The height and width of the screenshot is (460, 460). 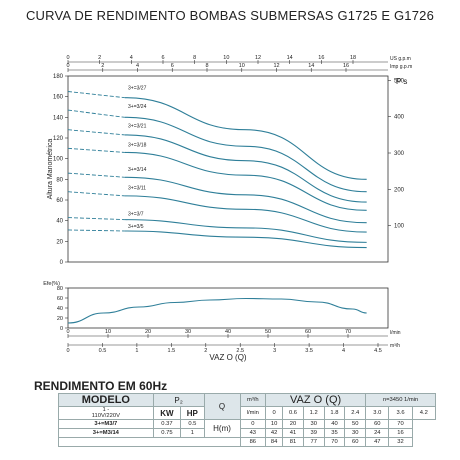 What do you see at coordinates (188, 332) in the screenshot?
I see `bottom-axis-tick-label: 30` at bounding box center [188, 332].